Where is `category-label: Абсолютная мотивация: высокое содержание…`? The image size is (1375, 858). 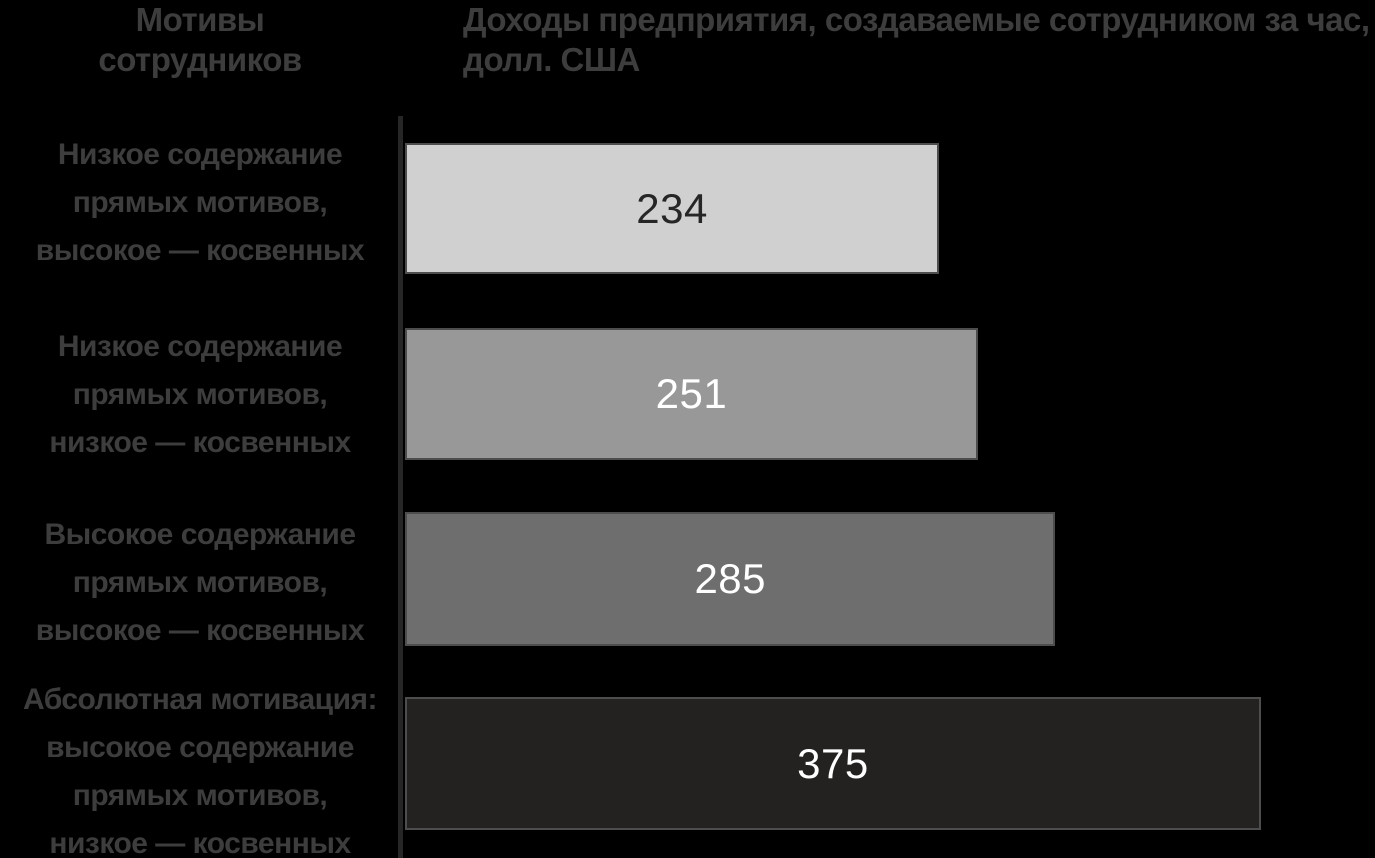 category-label: Абсолютная мотивация: высокое содержание… is located at coordinates (200, 770).